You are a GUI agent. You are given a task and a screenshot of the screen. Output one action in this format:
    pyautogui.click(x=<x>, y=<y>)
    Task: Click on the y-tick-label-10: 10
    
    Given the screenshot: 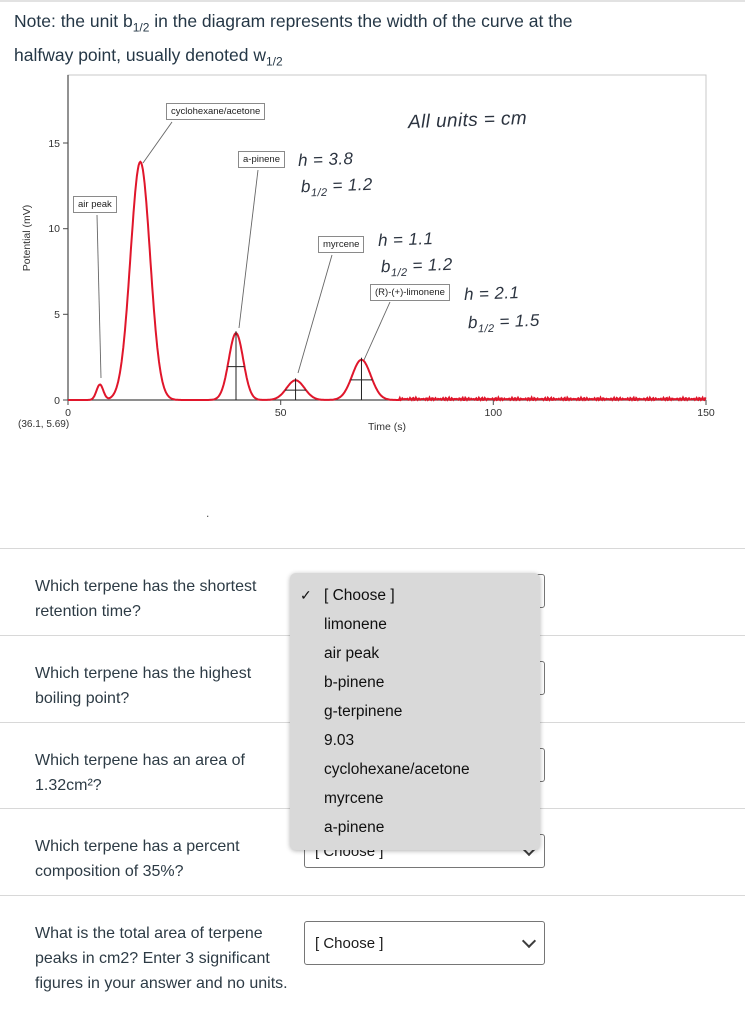 What is the action you would take?
    pyautogui.click(x=54, y=229)
    